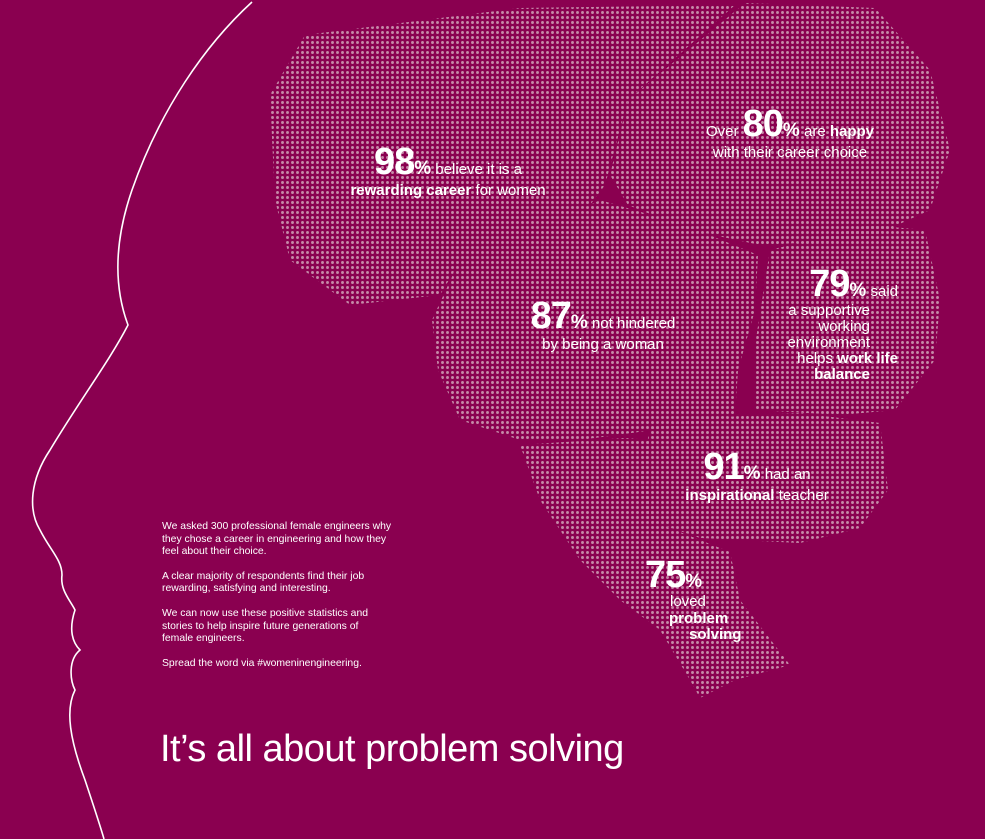 Image resolution: width=985 pixels, height=839 pixels. I want to click on stat-79-line5a: helps, so click(817, 358).